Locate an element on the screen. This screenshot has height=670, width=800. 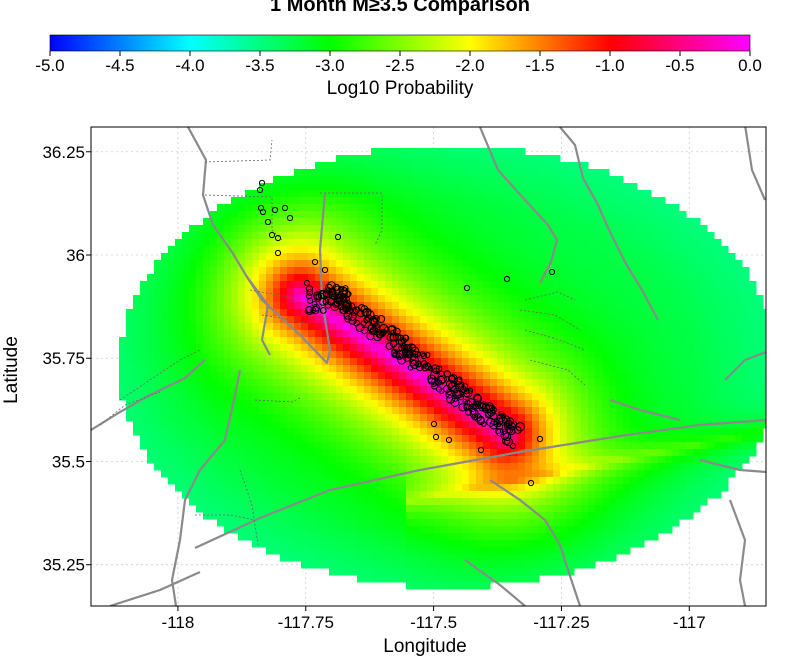
y-tick-label: 35.25 is located at coordinates (63, 565).